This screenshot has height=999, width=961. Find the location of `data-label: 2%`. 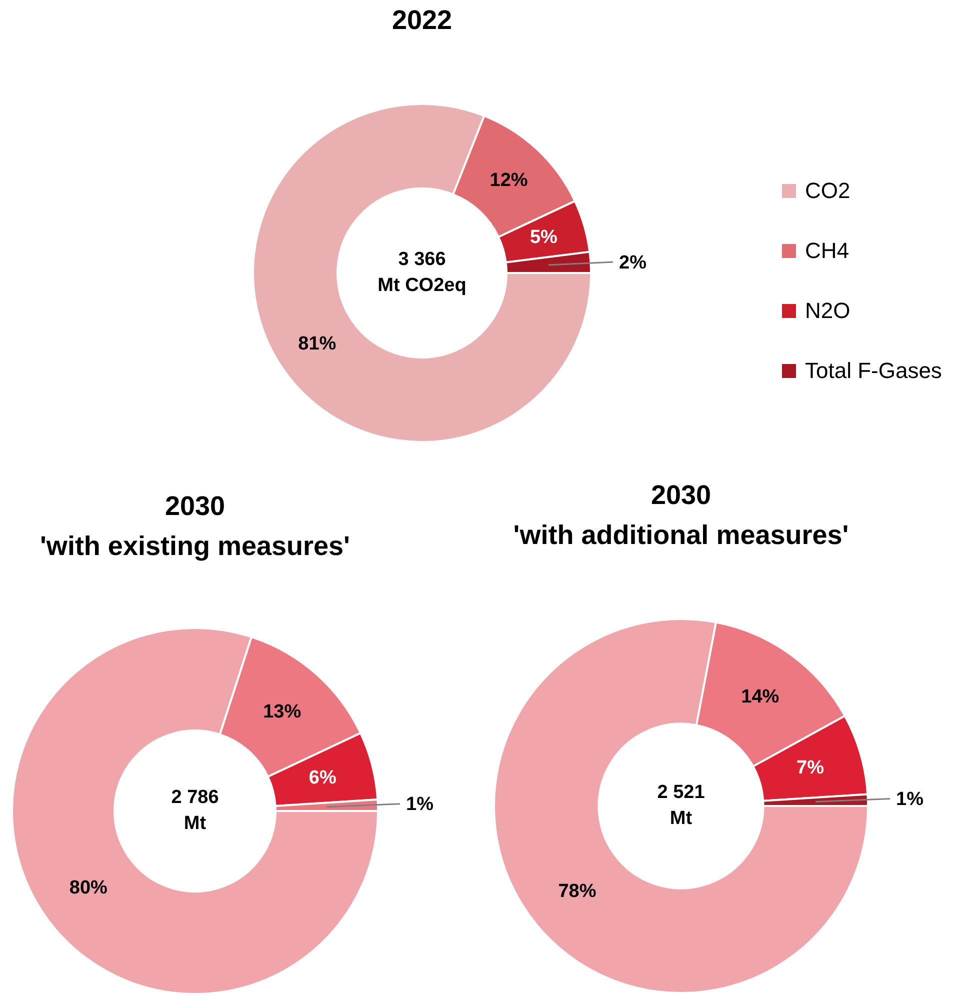

data-label: 2% is located at coordinates (633, 263).